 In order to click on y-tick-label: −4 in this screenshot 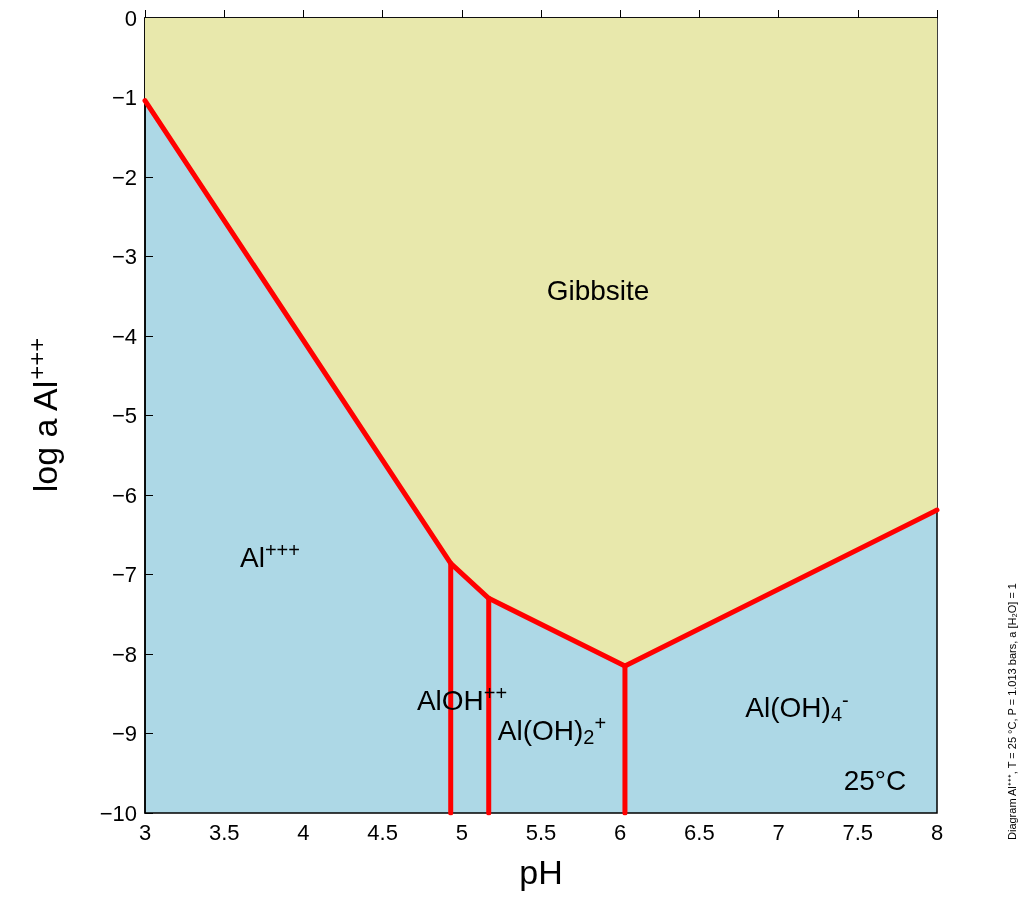, I will do `click(124, 336)`.